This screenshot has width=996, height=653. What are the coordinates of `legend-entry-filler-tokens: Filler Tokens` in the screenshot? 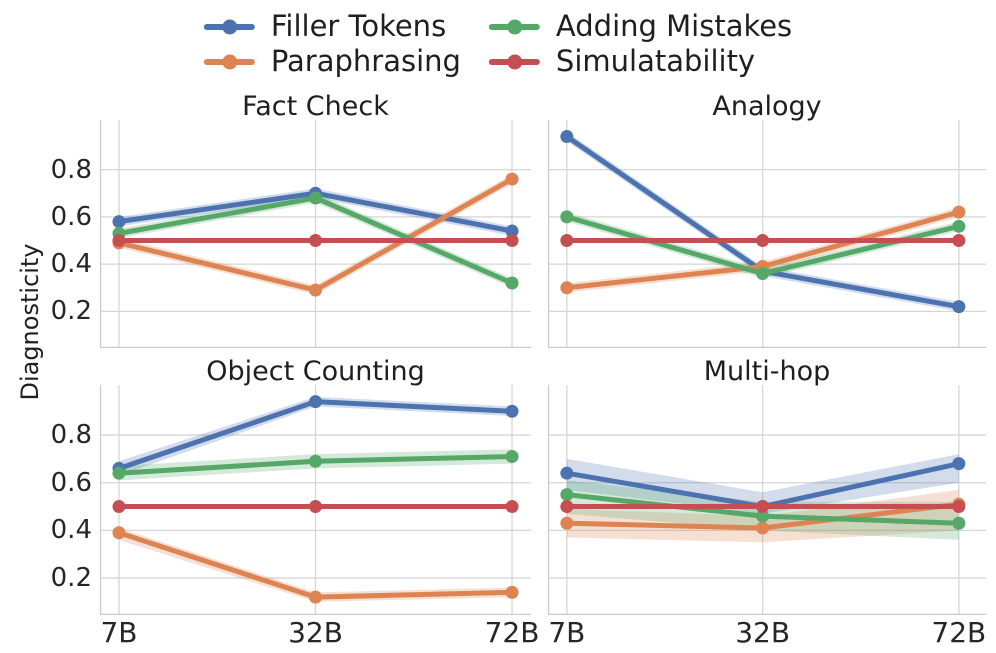 It's located at (332, 26).